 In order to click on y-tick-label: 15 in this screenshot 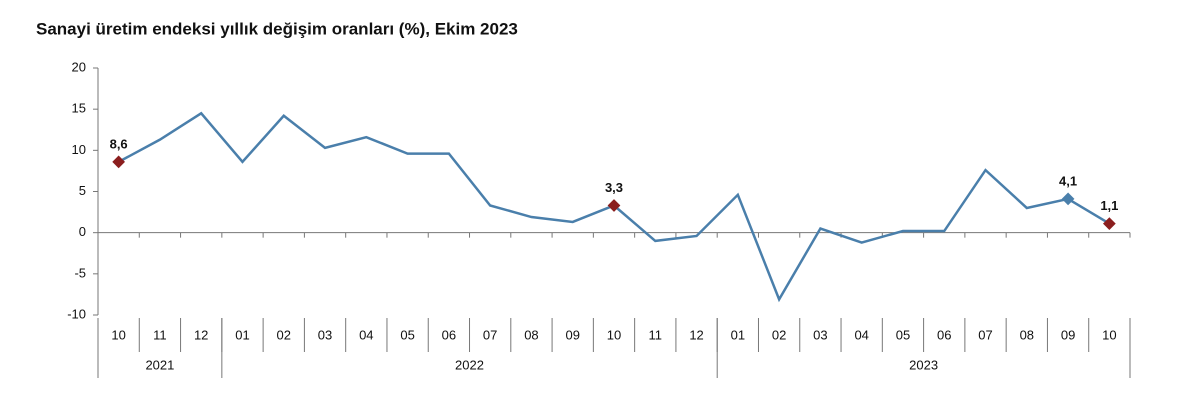, I will do `click(79, 108)`.